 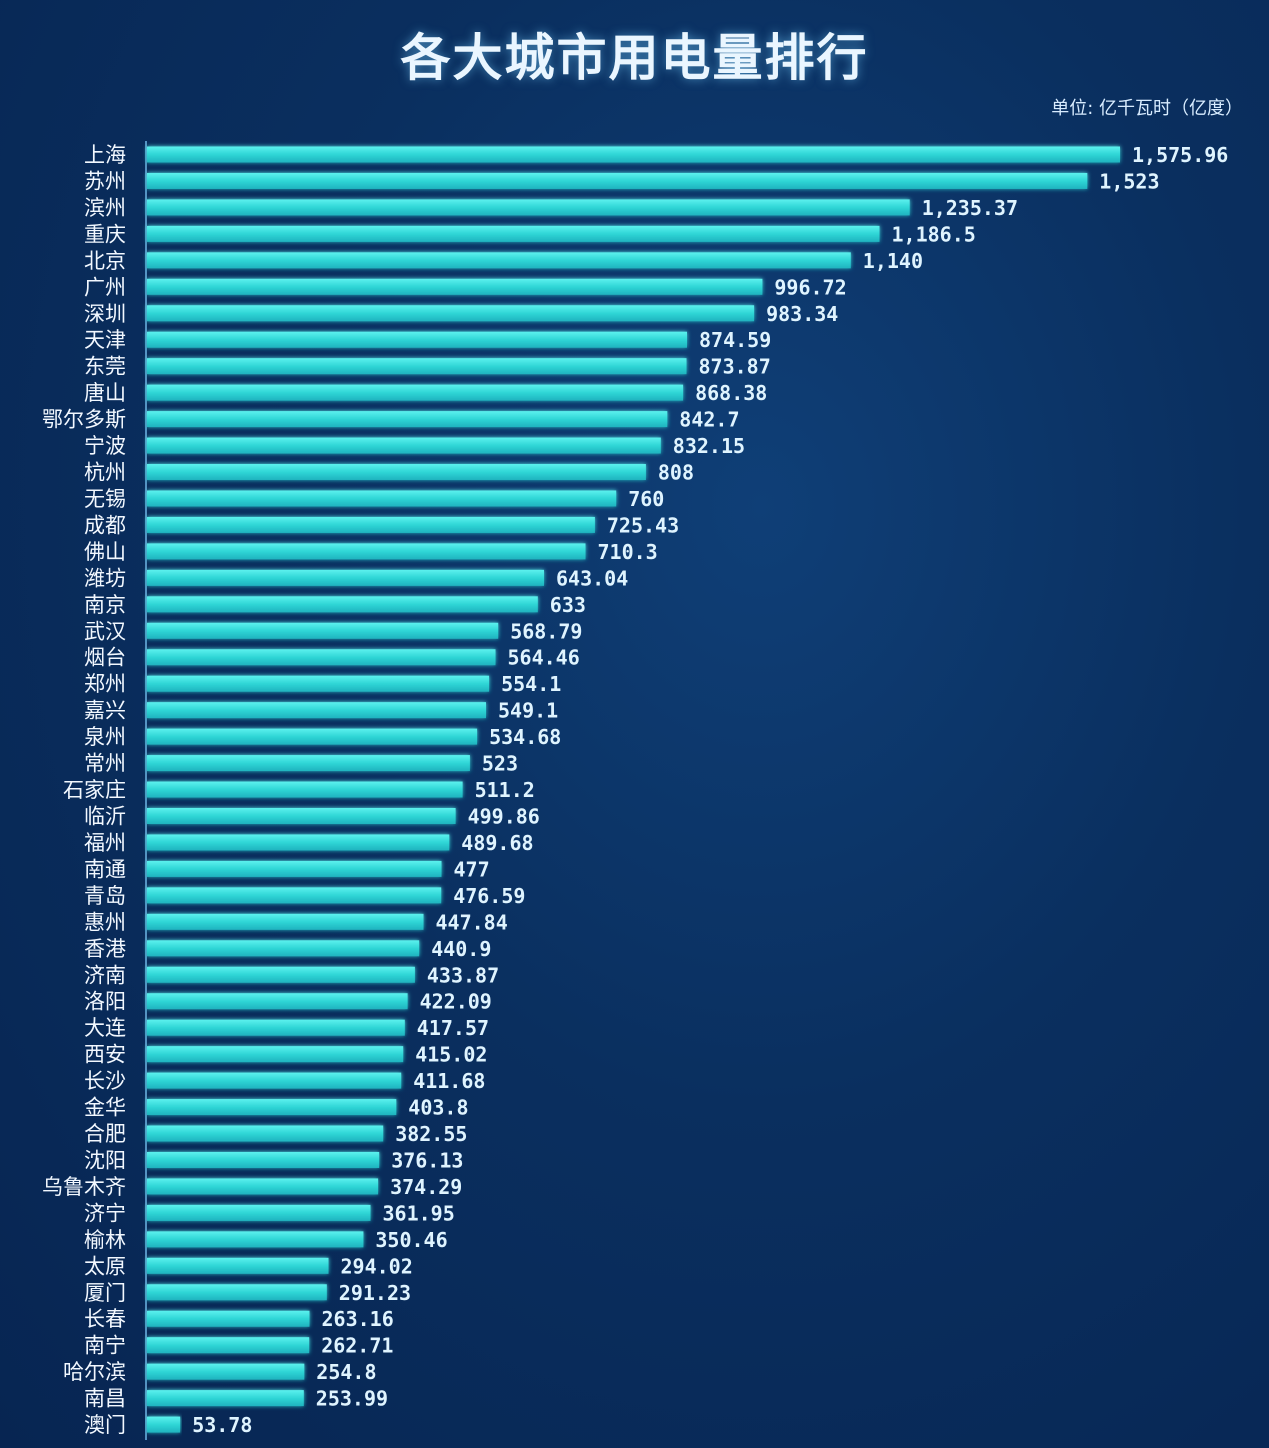 I want to click on category-label: 沈阳, so click(x=105, y=1160).